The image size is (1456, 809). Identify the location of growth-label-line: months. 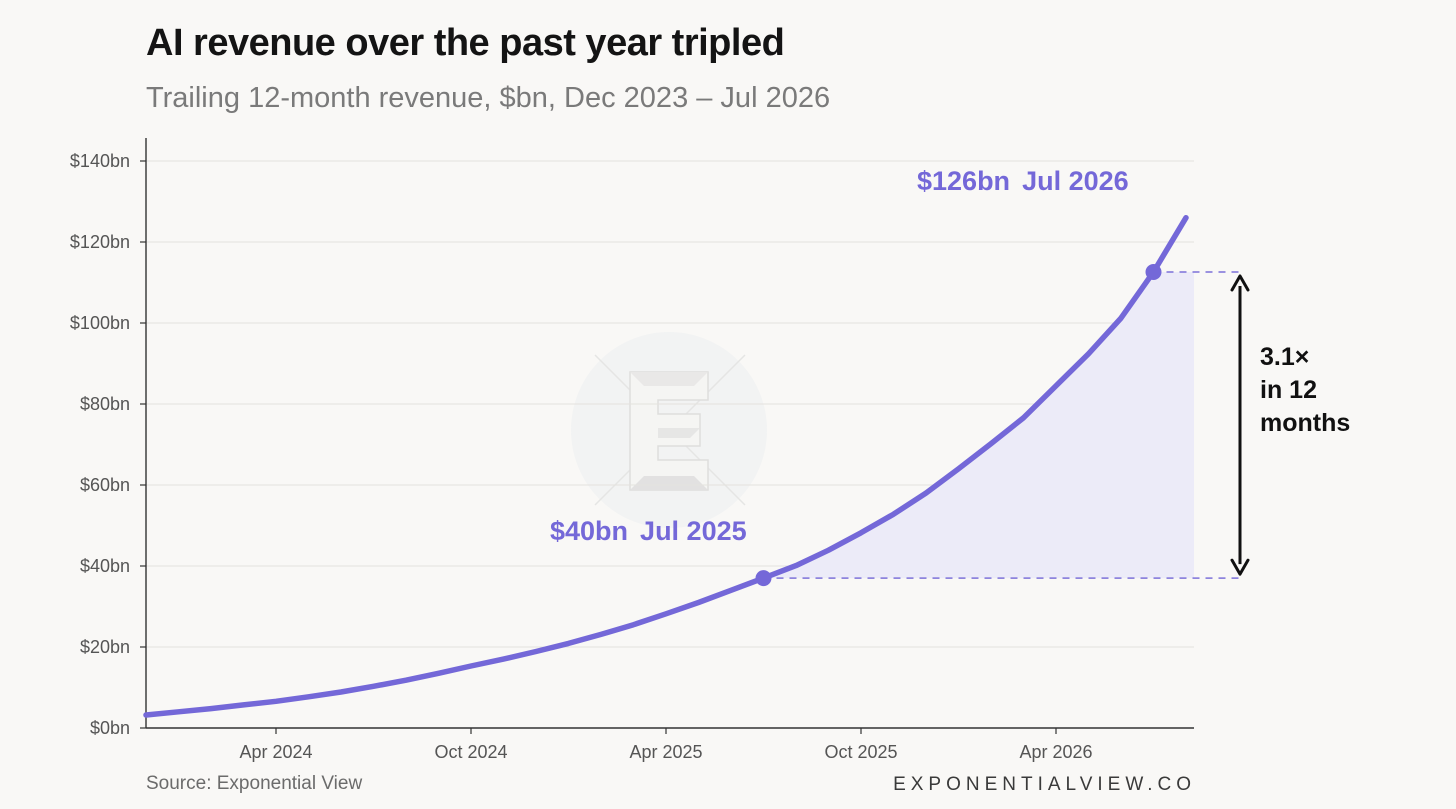
(1305, 423).